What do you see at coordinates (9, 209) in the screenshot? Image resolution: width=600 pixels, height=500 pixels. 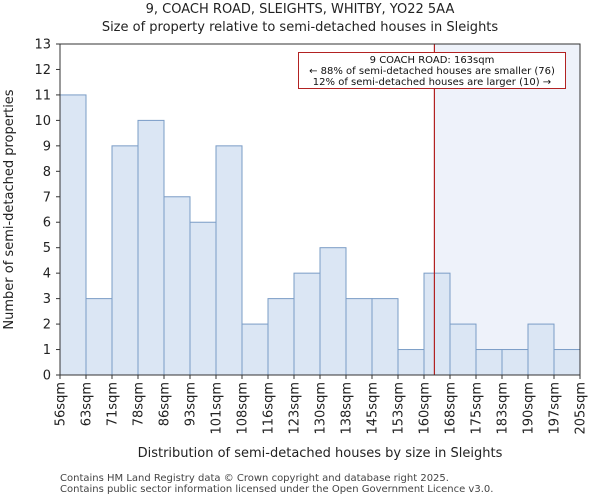 I see `y-axis-title: Number of semi-detached properties` at bounding box center [9, 209].